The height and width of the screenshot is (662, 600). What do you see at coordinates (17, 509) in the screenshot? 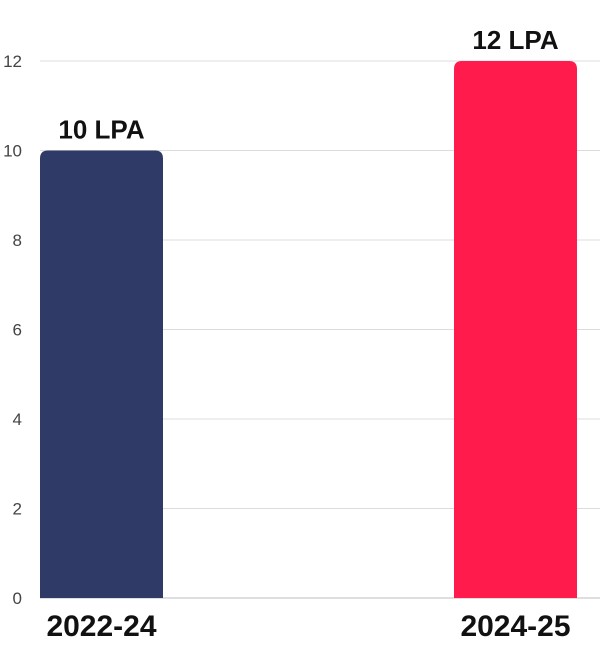
I see `y-tick-label: 2` at bounding box center [17, 509].